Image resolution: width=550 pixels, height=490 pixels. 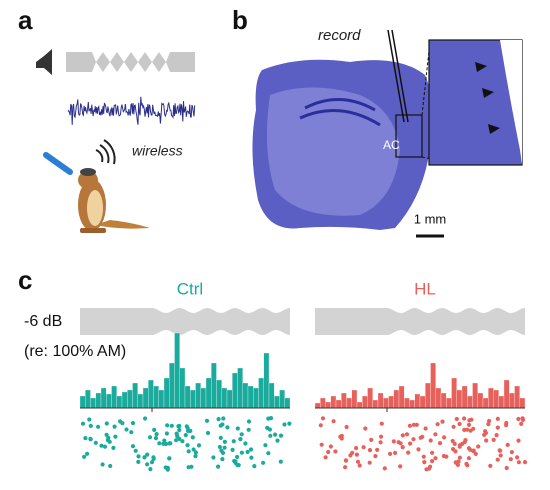 I want to click on speaker-icon, so click(x=44, y=62).